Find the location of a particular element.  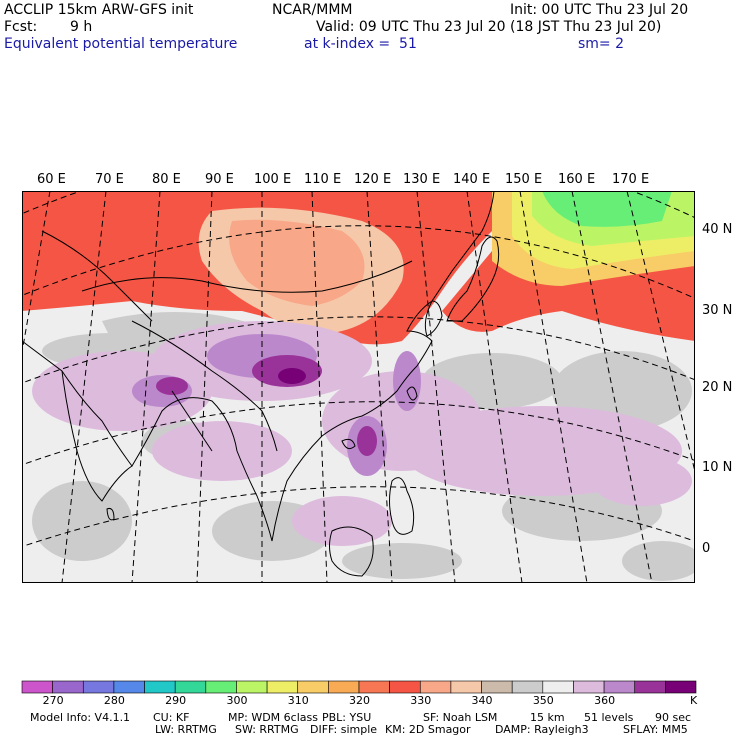

forecast-value: 9 h is located at coordinates (81, 27).